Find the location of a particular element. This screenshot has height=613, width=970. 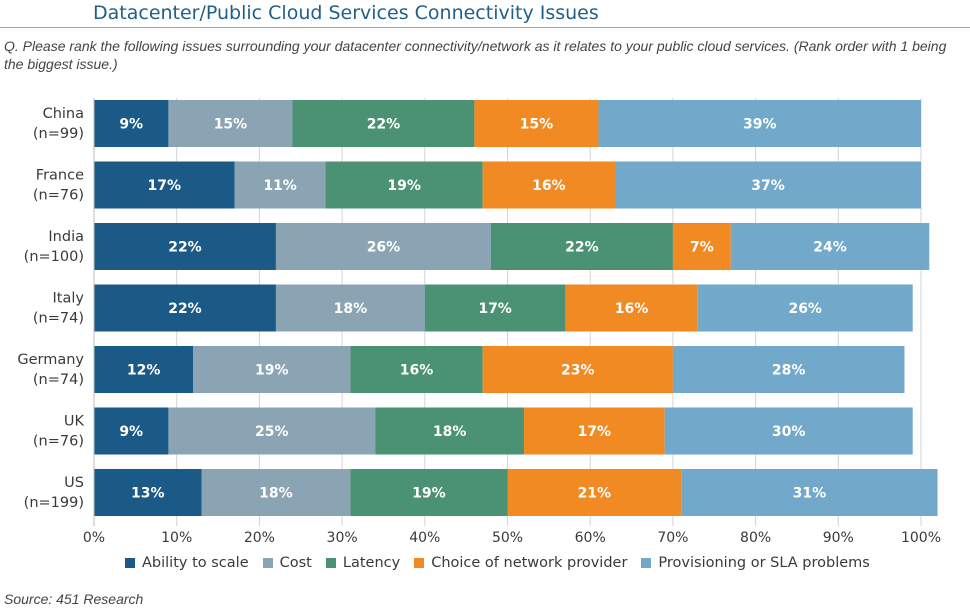

legend-item: Choice of network provider is located at coordinates (520, 563).